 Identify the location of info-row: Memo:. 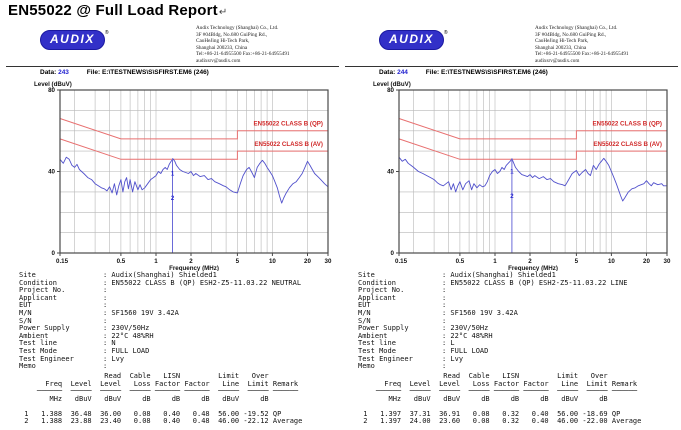
(517, 367).